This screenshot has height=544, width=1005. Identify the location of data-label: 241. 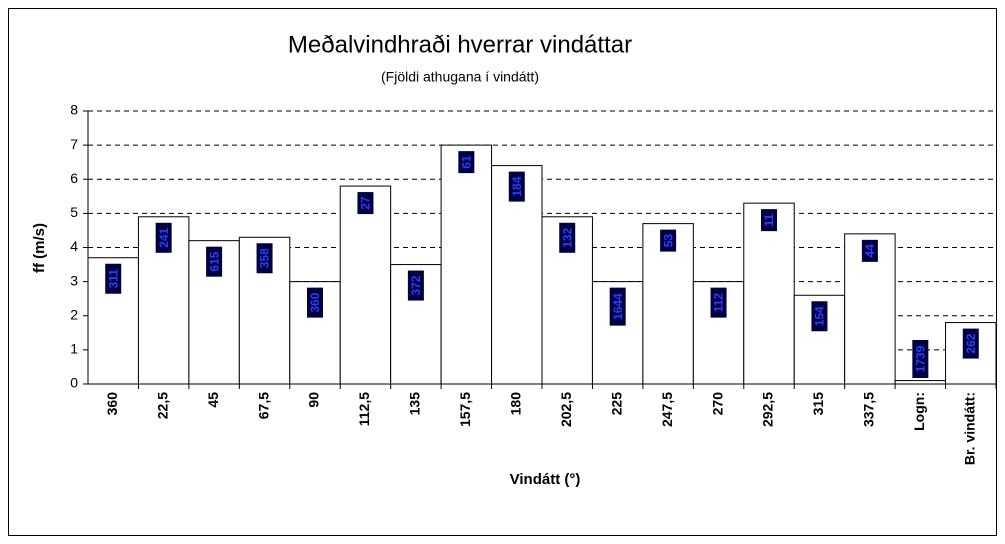
(164, 237).